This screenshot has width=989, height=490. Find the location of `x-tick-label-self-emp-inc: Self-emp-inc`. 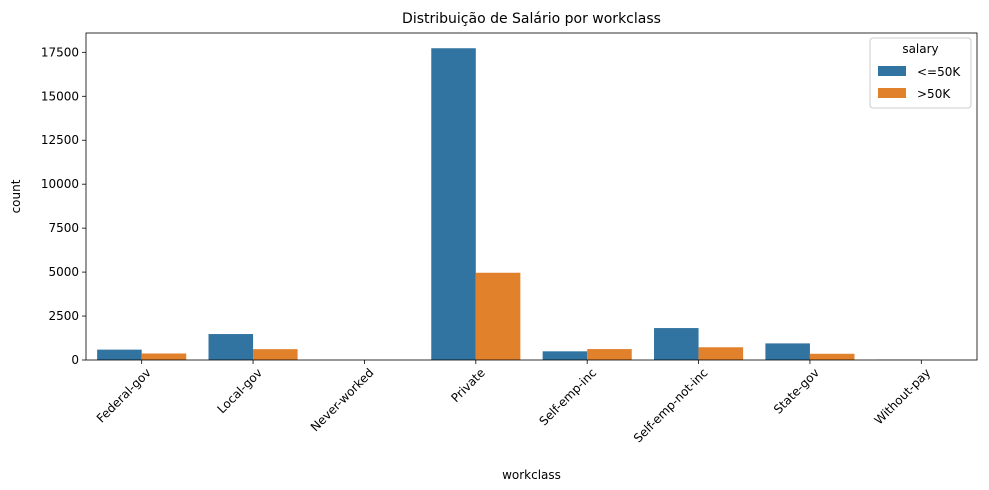

x-tick-label-self-emp-inc: Self-emp-inc is located at coordinates (567, 397).